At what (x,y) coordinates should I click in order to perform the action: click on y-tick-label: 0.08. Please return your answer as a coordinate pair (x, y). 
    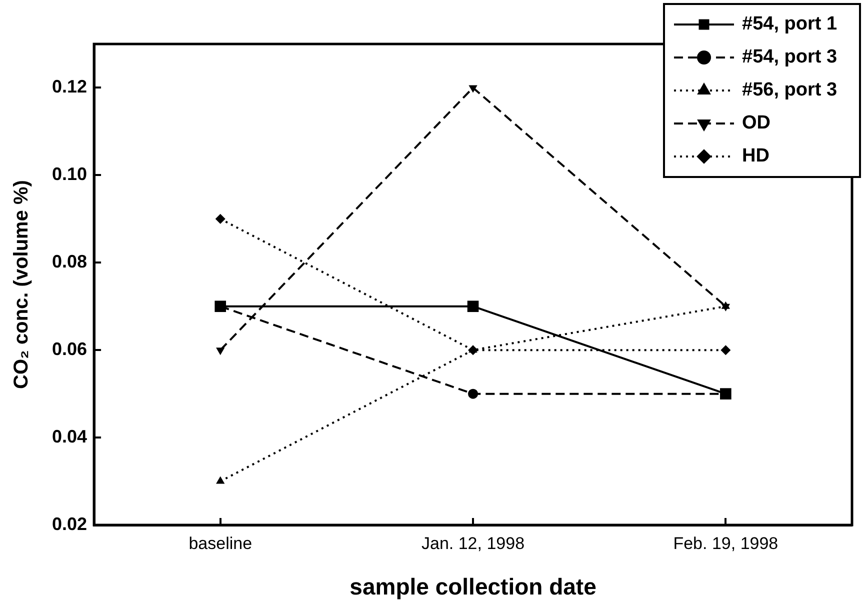
    Looking at the image, I should click on (70, 262).